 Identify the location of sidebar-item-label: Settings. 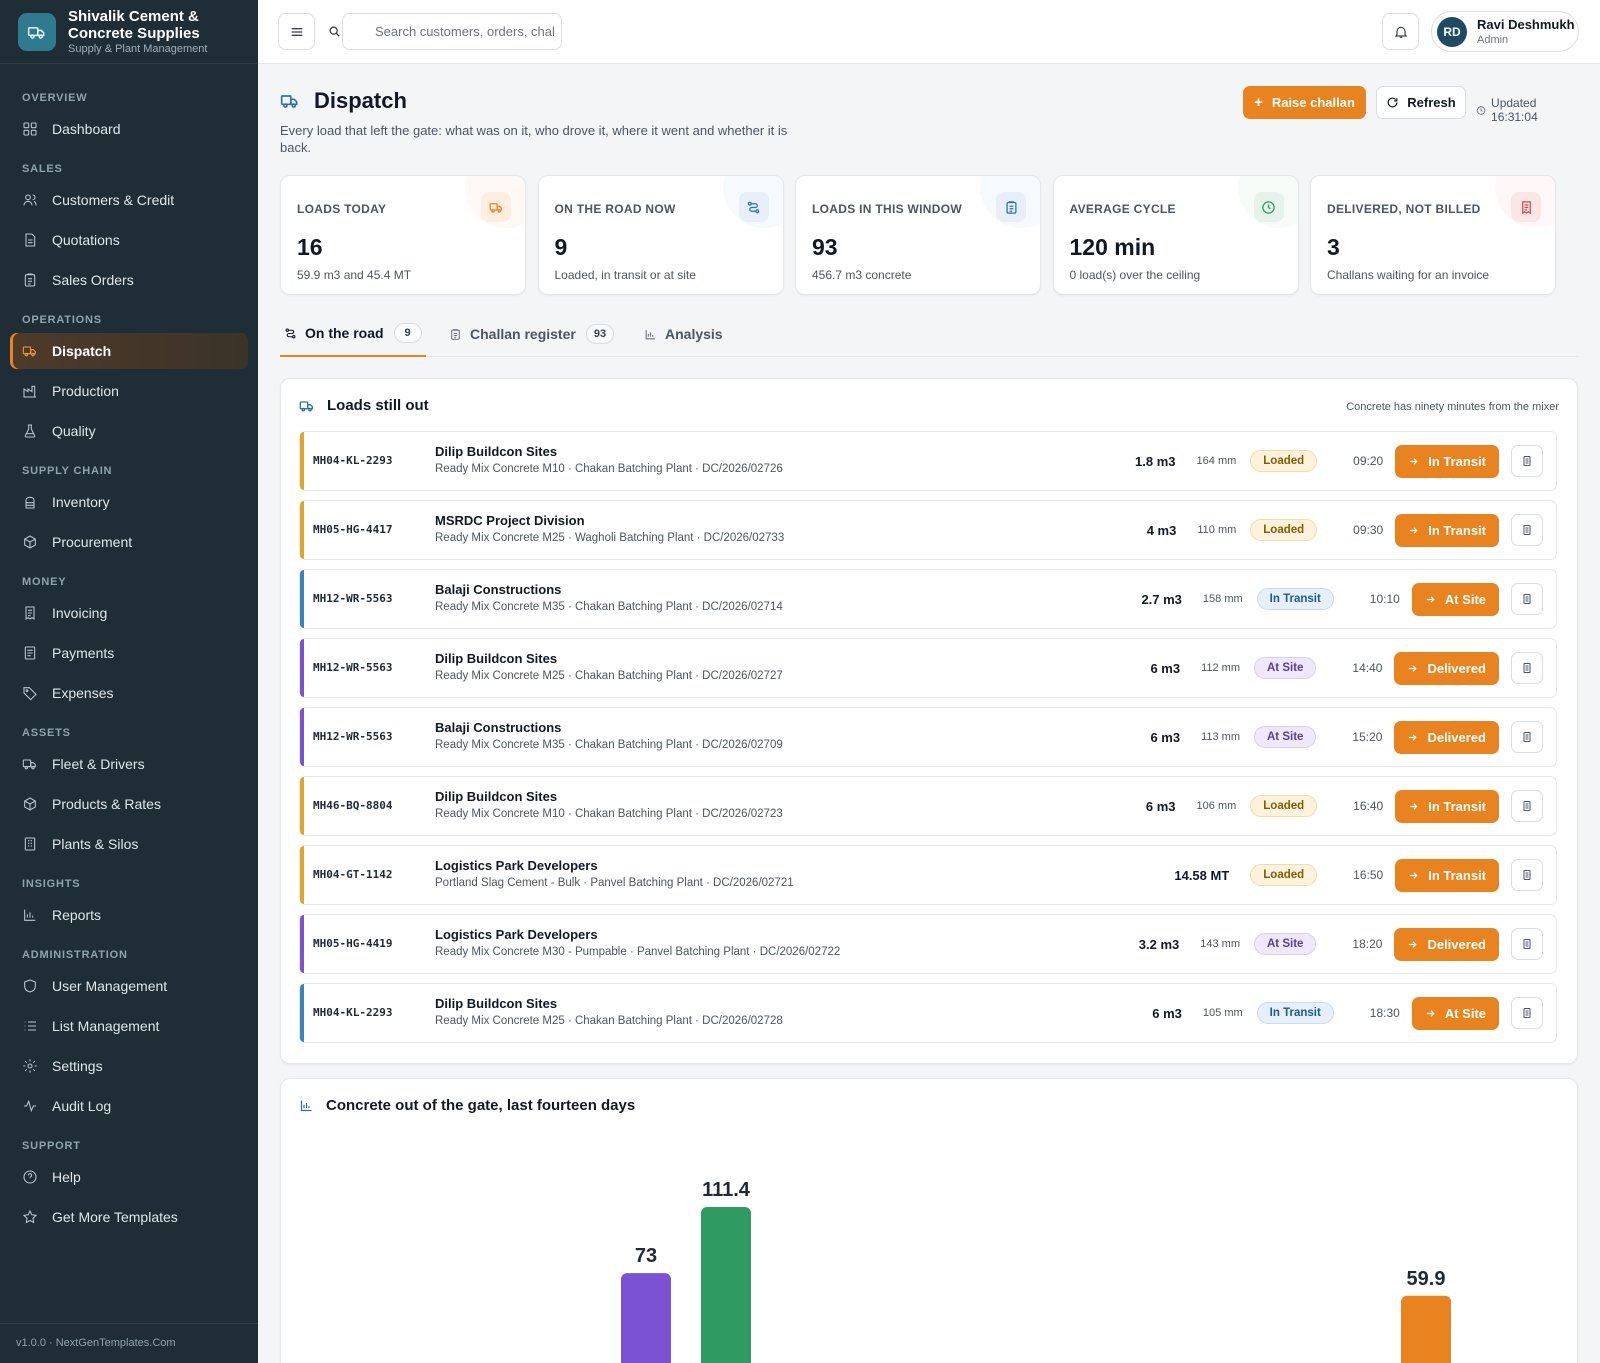
(77, 1066).